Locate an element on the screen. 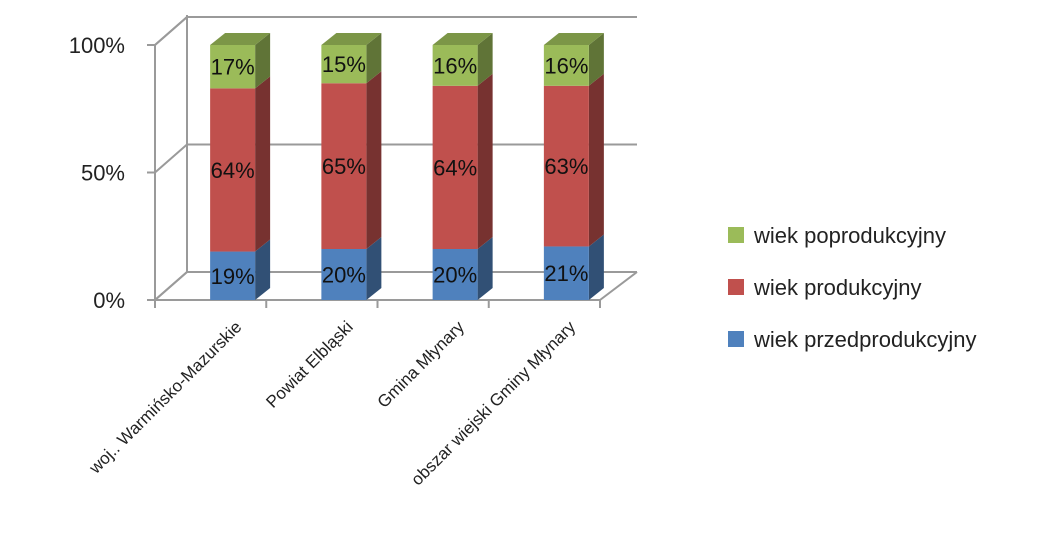 This screenshot has width=1040, height=540. data-label: 17% is located at coordinates (233, 67).